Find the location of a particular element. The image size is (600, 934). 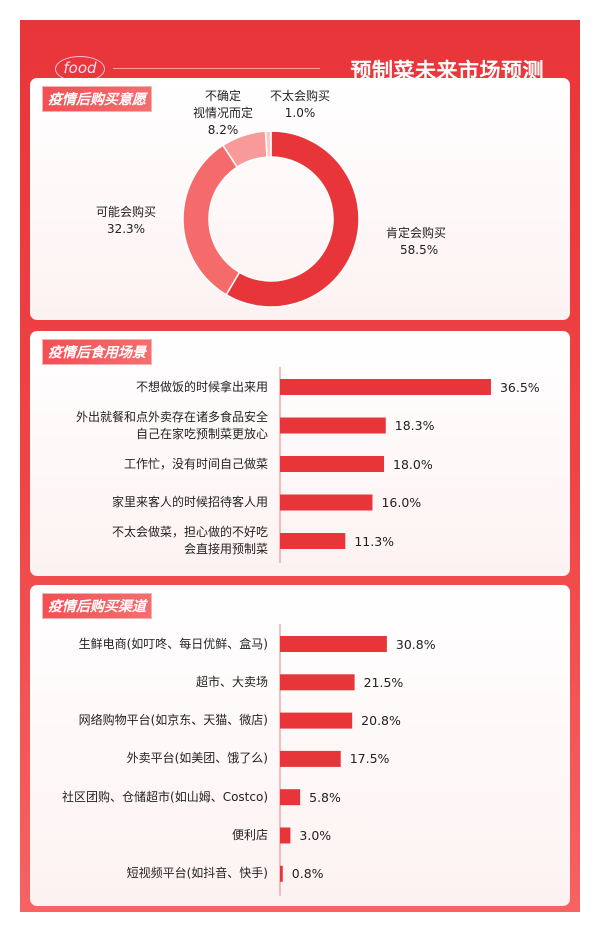

bar-category-label: 不太会做菜，担心做的不好吃 会直接用预制菜 is located at coordinates (189, 540).